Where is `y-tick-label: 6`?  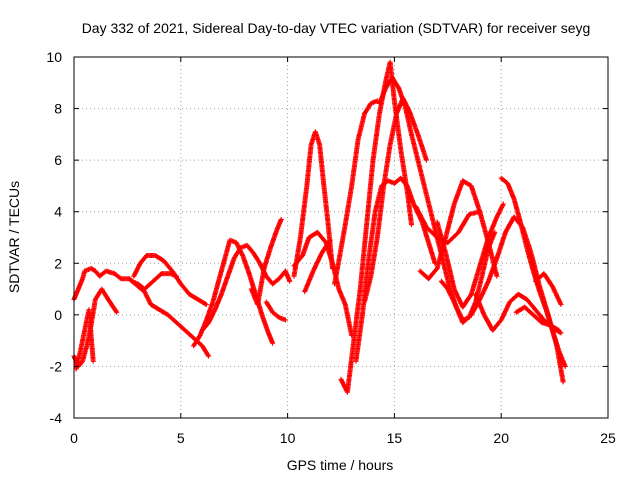 y-tick-label: 6 is located at coordinates (58, 160).